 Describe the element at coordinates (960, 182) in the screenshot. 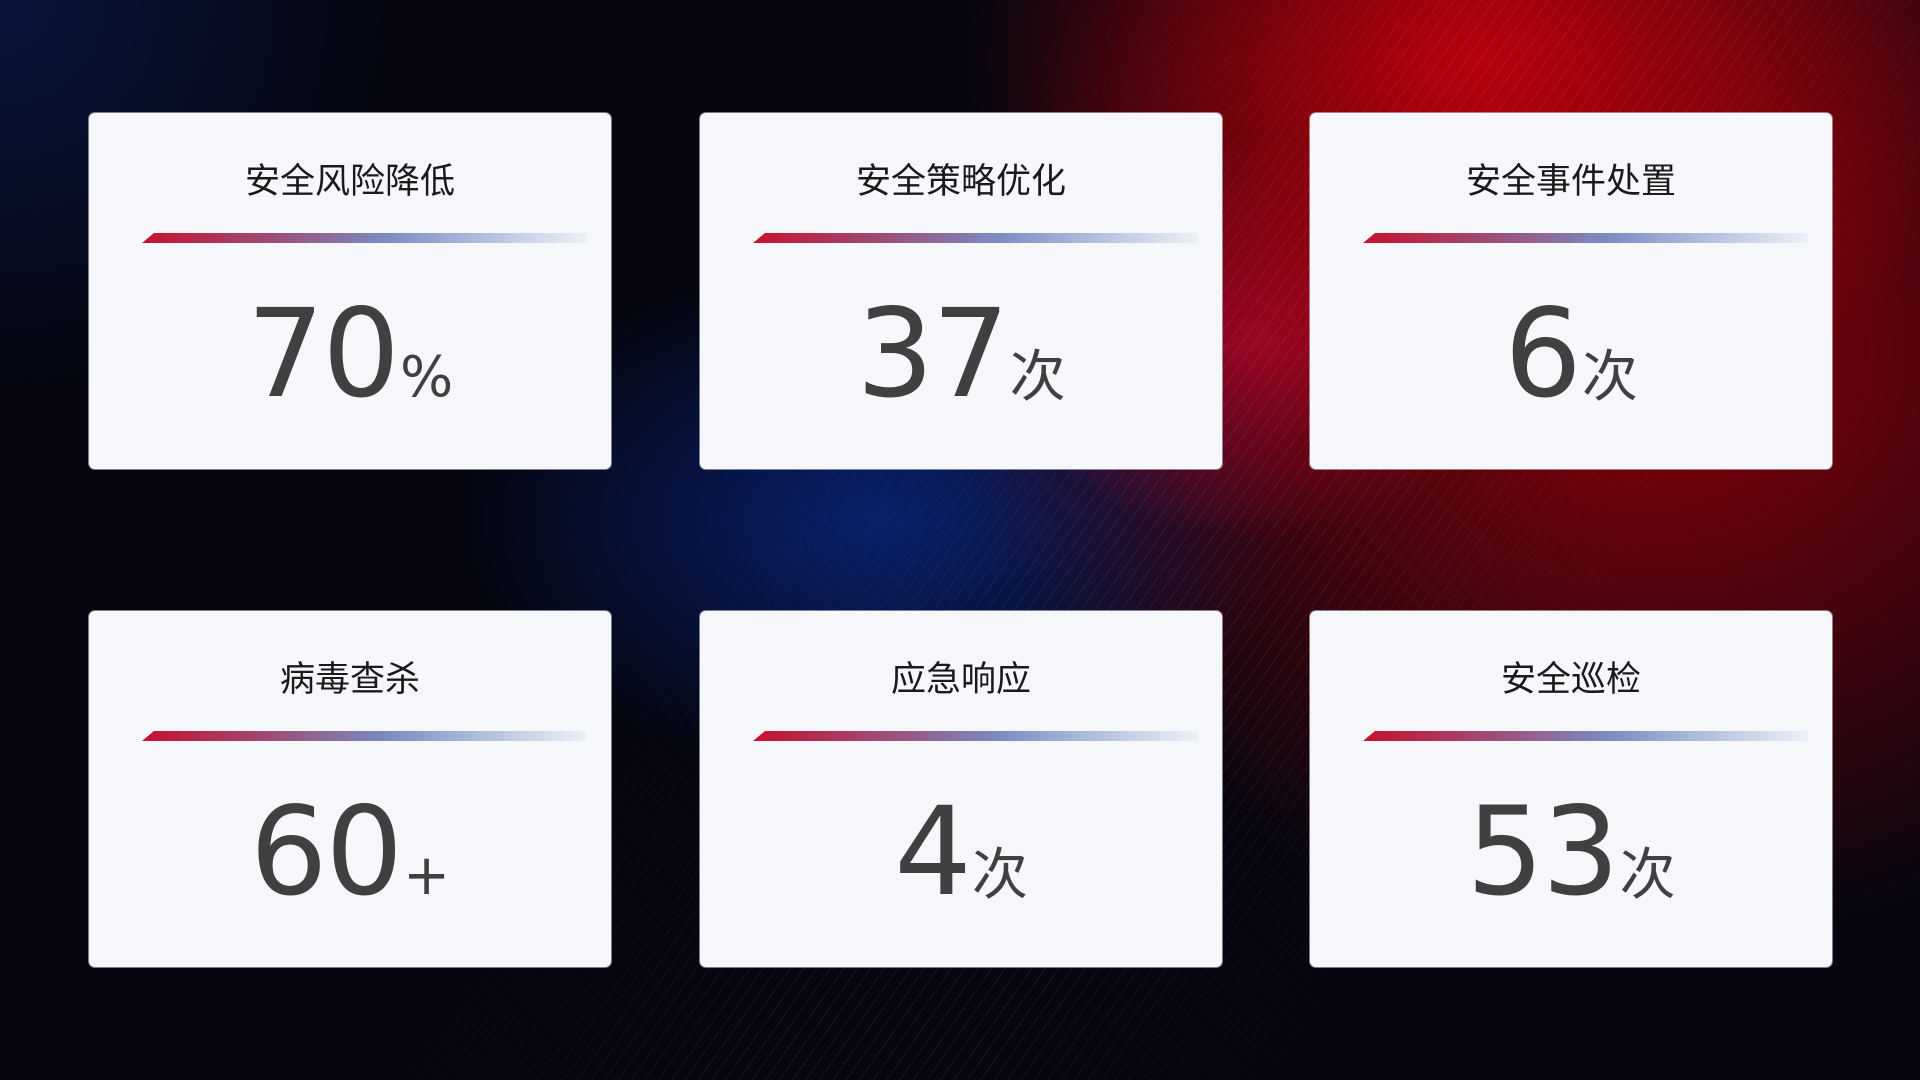

I see `card-title: 安全策略优化` at that location.